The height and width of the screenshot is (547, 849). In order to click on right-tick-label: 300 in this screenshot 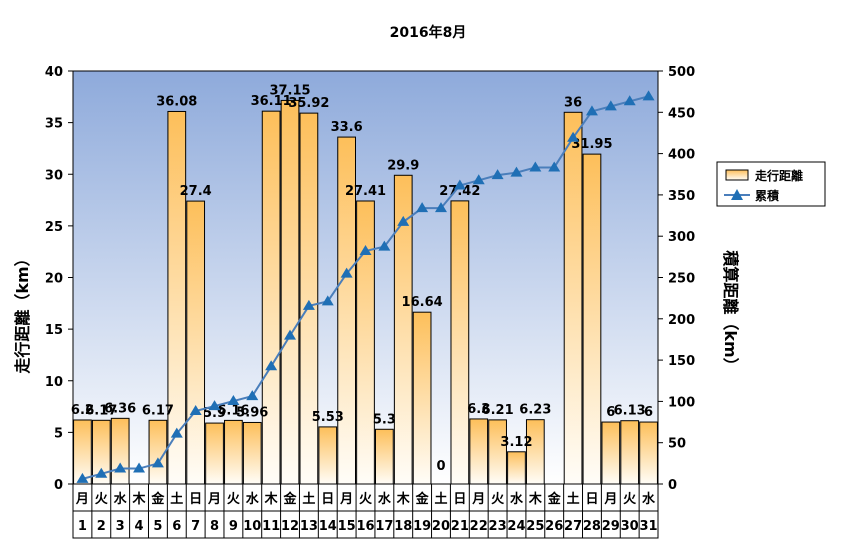, I will do `click(681, 237)`.